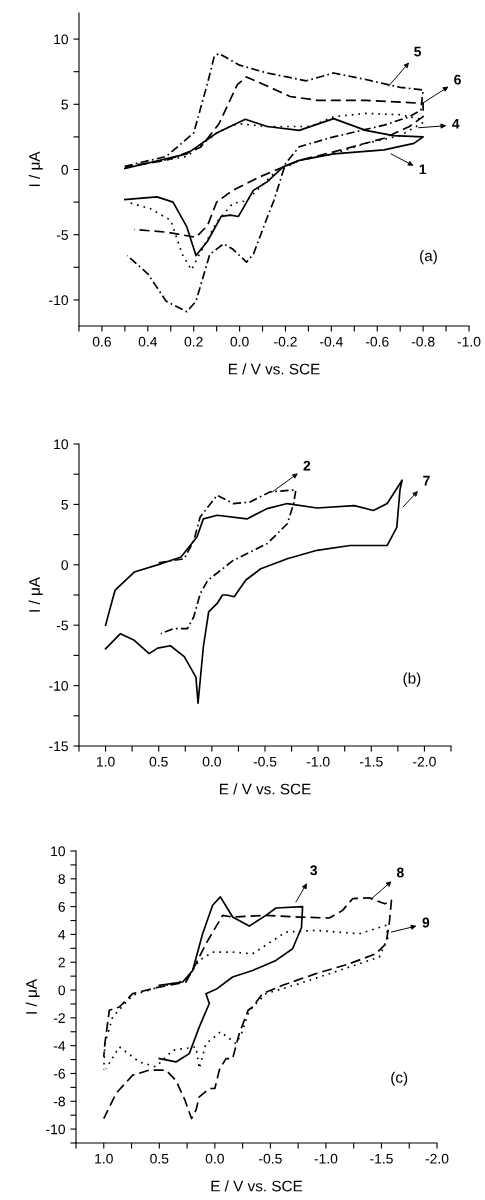  I want to click on annotation: (c), so click(399, 1078).